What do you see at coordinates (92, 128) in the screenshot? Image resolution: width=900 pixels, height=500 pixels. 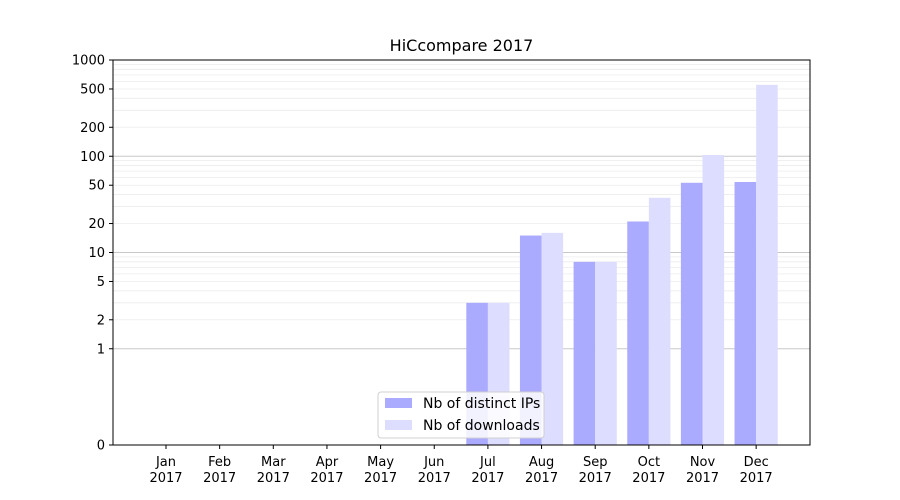 I see `y-tick-label: 200` at bounding box center [92, 128].